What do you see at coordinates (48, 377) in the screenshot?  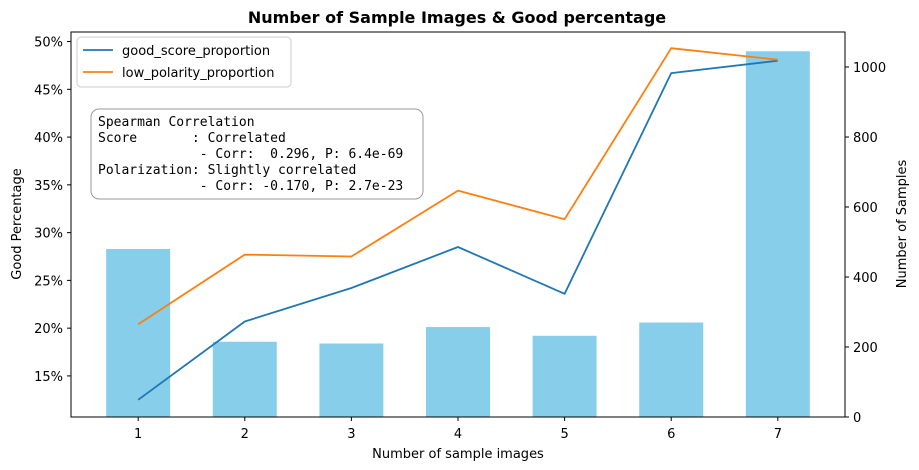 I see `y-left-tick-label: 15%` at bounding box center [48, 377].